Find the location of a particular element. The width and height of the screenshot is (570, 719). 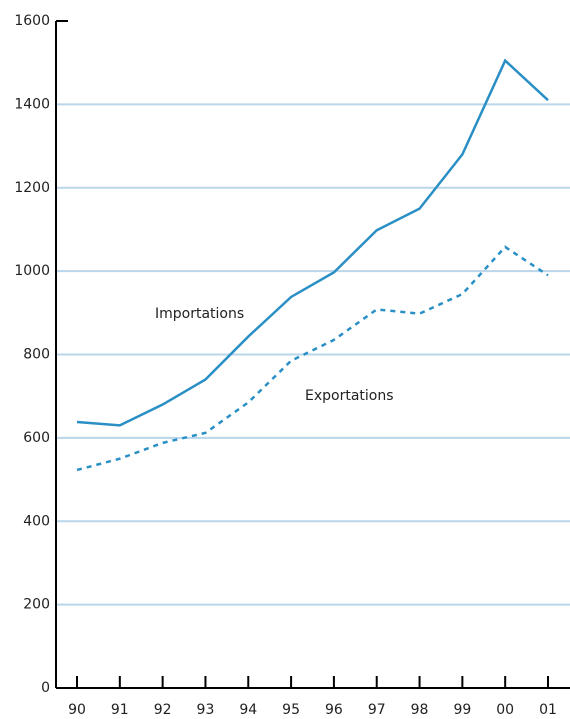

x-tick-label: 99 is located at coordinates (462, 710).